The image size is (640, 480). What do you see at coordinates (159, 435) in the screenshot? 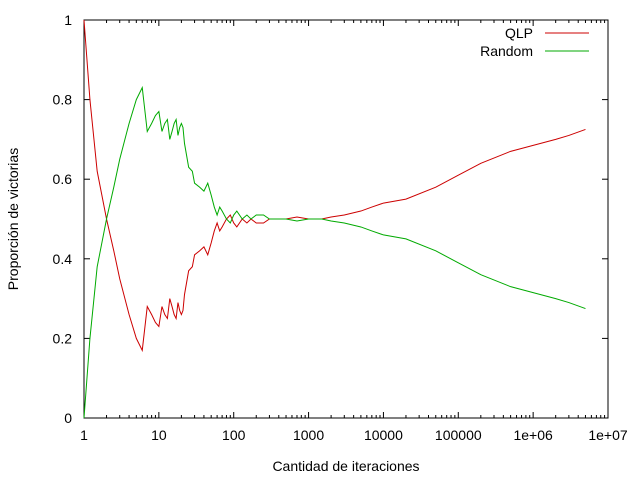
I see `x-tick-label: 10` at bounding box center [159, 435].